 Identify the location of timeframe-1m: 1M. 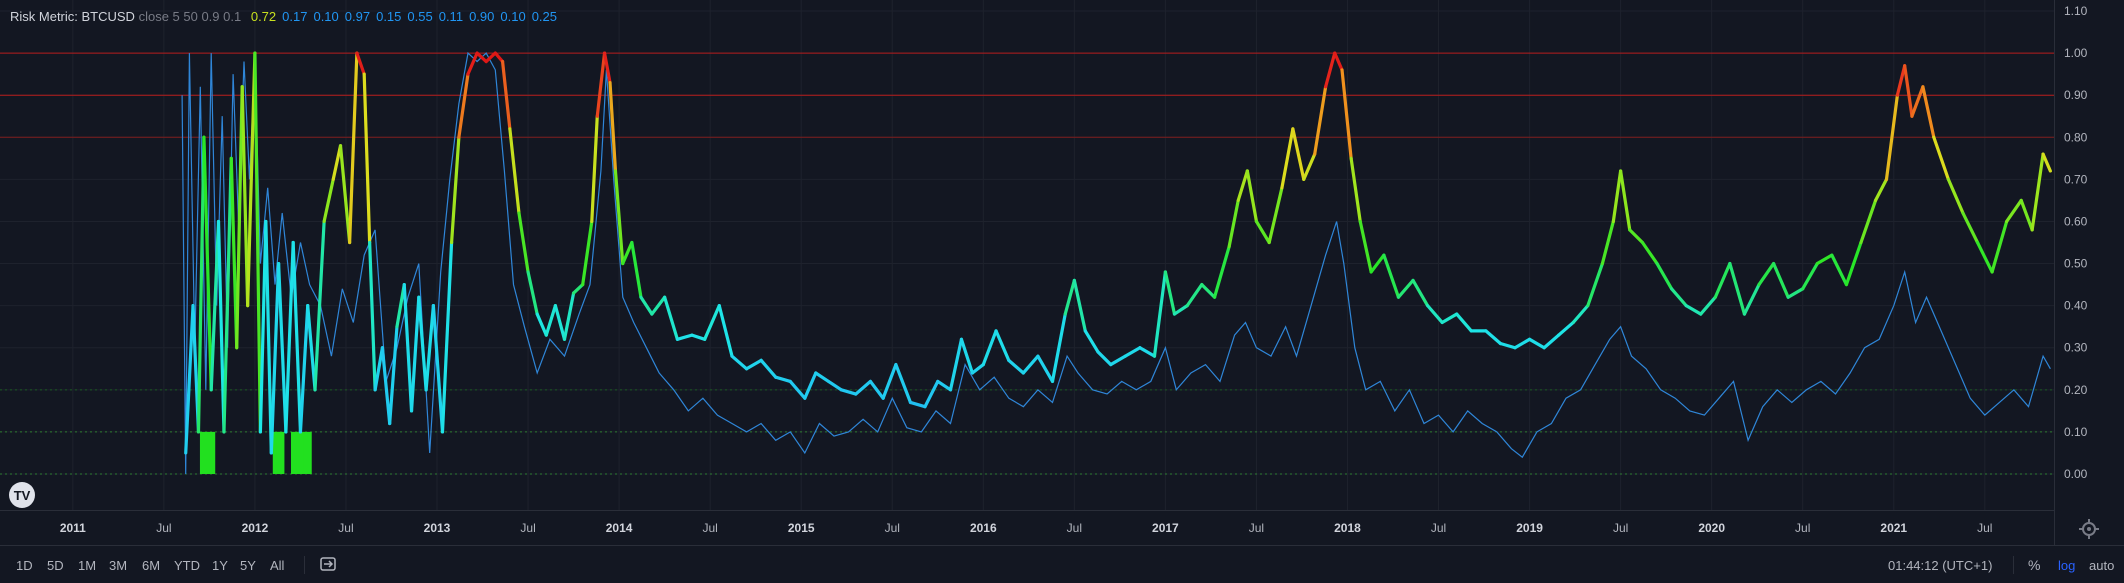
(87, 565).